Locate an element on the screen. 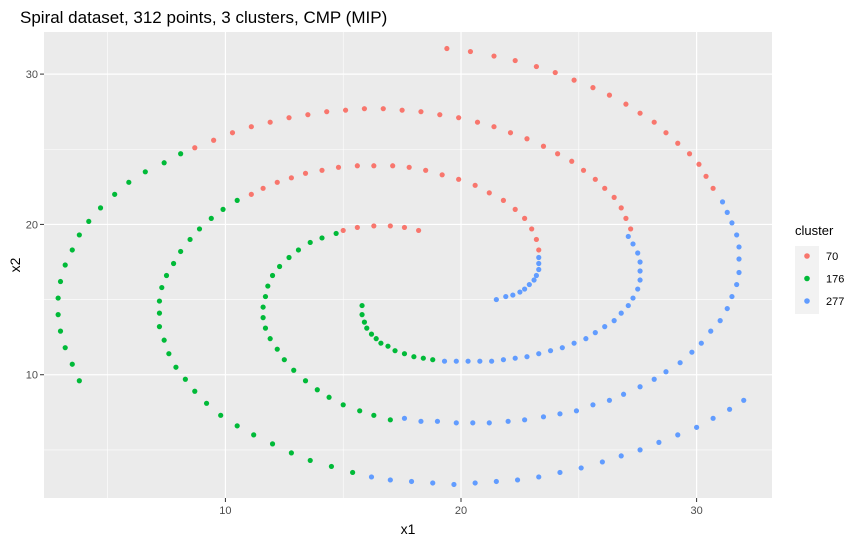 The height and width of the screenshot is (546, 862). y-tick-label: 10 is located at coordinates (32, 376).